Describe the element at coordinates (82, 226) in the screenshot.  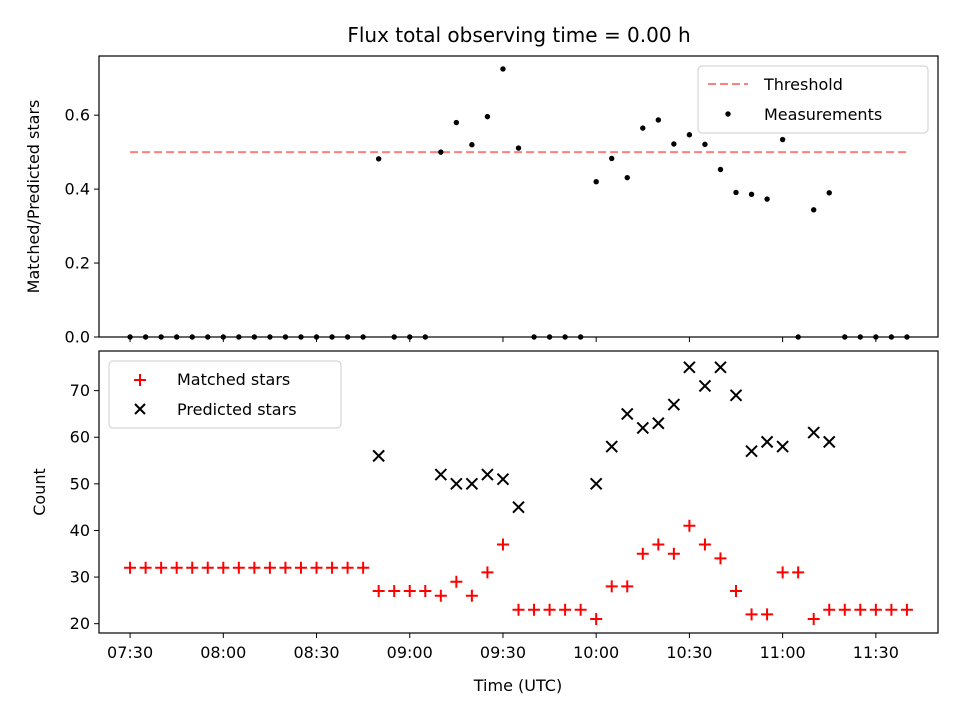
I see `top-y-axis: 0.0 0.2 0.4 0.6` at that location.